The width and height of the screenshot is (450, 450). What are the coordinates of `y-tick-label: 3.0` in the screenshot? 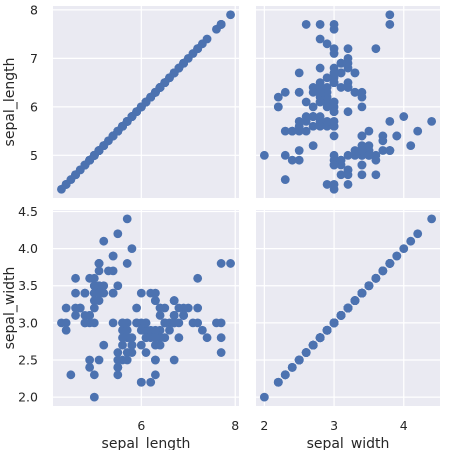 It's located at (28, 322).